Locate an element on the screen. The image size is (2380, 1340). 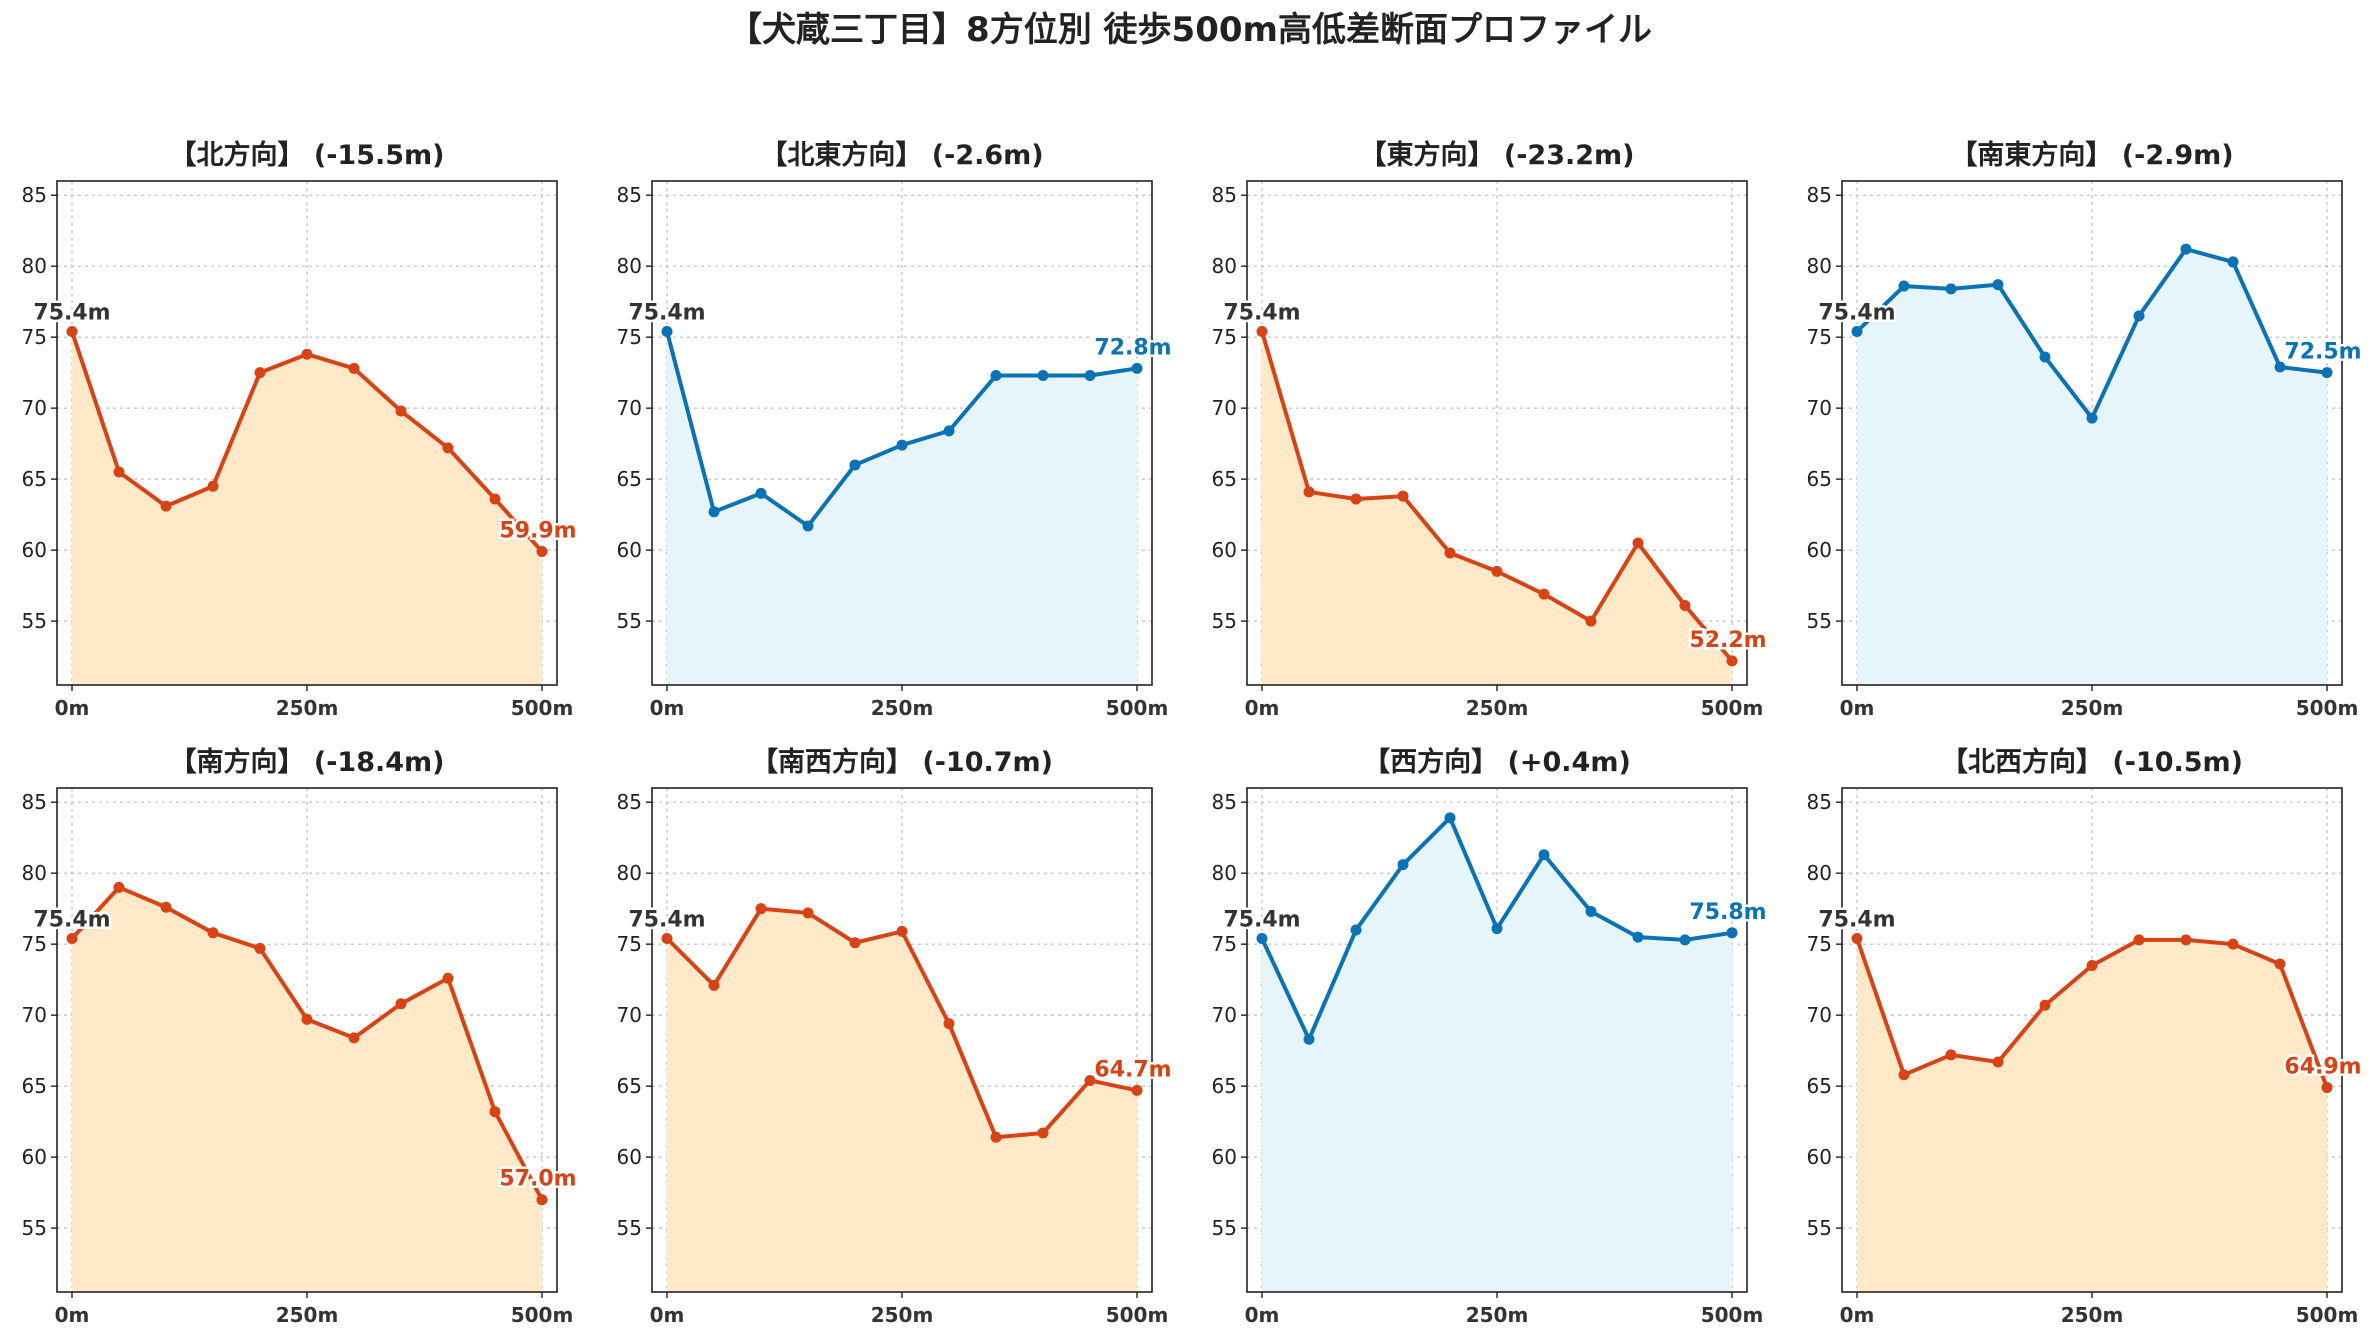
end-elevation-label: 57.0m is located at coordinates (537, 1179).